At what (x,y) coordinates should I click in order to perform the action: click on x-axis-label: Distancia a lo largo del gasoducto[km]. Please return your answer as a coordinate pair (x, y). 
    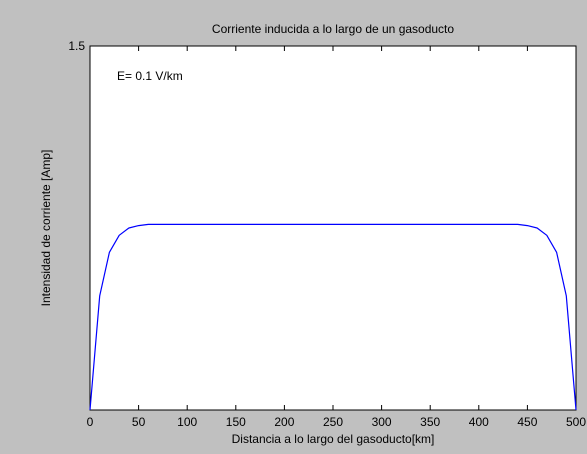
    Looking at the image, I should click on (333, 439).